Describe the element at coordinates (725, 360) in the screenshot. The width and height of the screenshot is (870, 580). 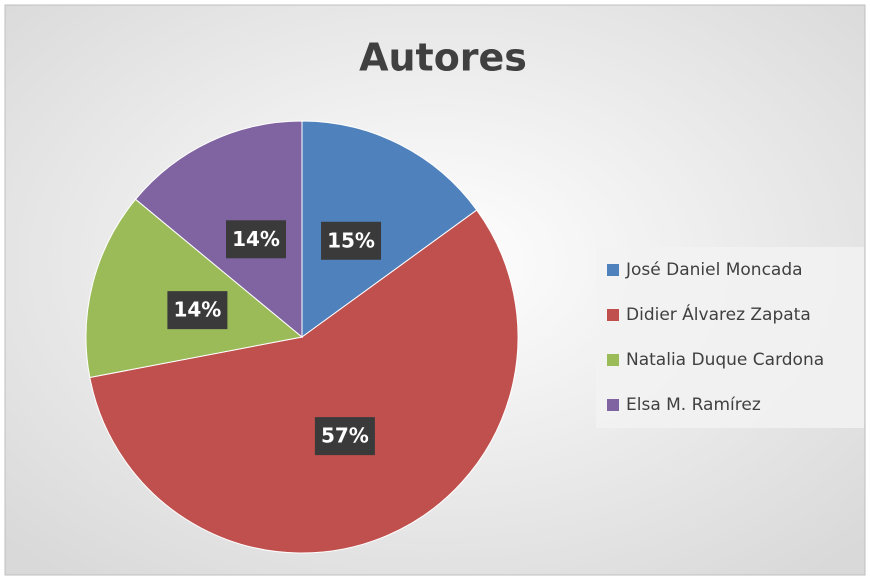
I see `legend-label: Natalia Duque Cardona` at that location.